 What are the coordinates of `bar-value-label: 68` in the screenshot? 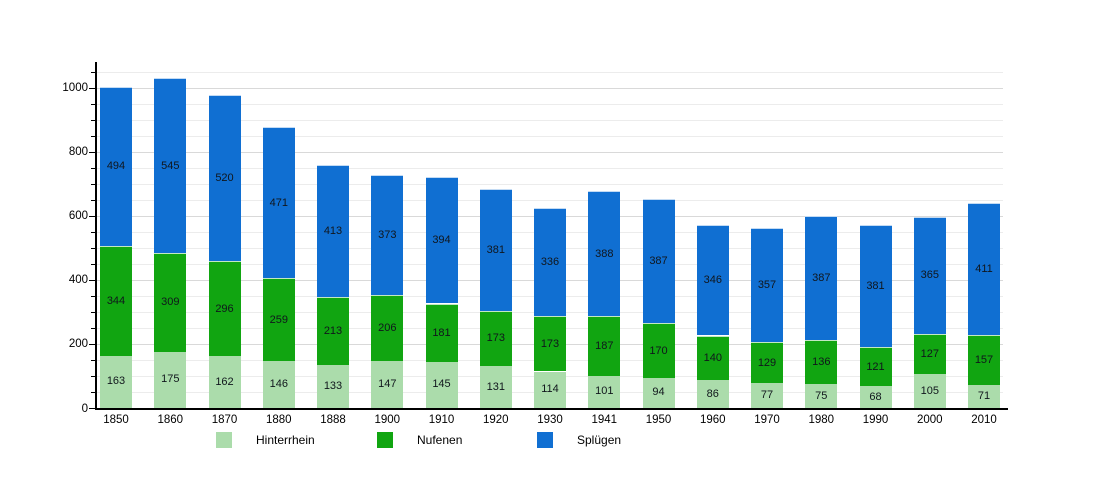 It's located at (875, 396).